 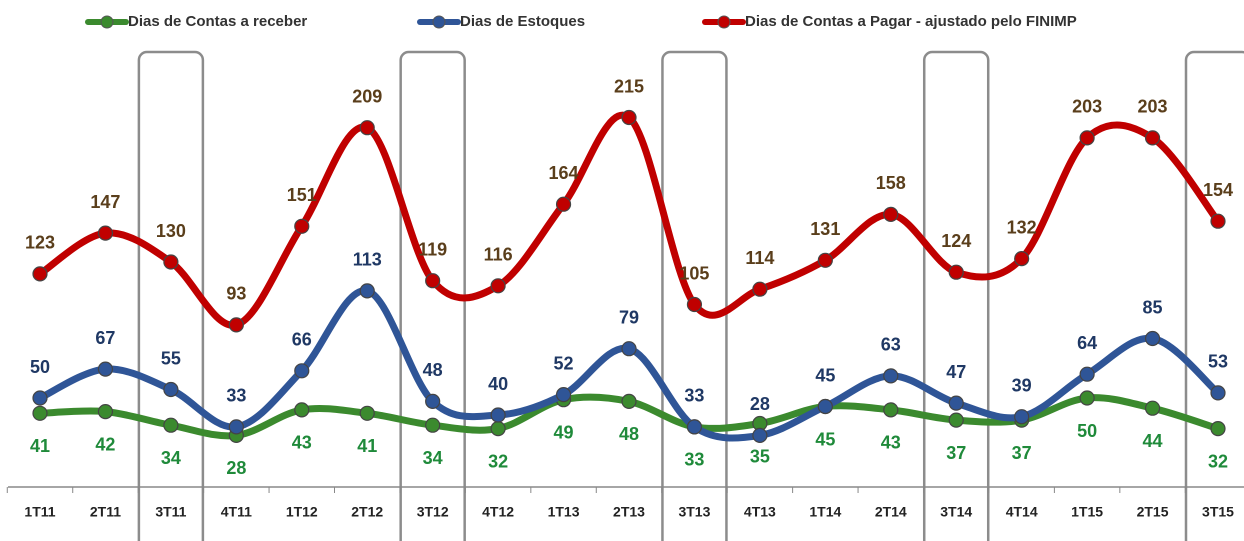 What do you see at coordinates (105, 202) in the screenshot?
I see `data-label: 147` at bounding box center [105, 202].